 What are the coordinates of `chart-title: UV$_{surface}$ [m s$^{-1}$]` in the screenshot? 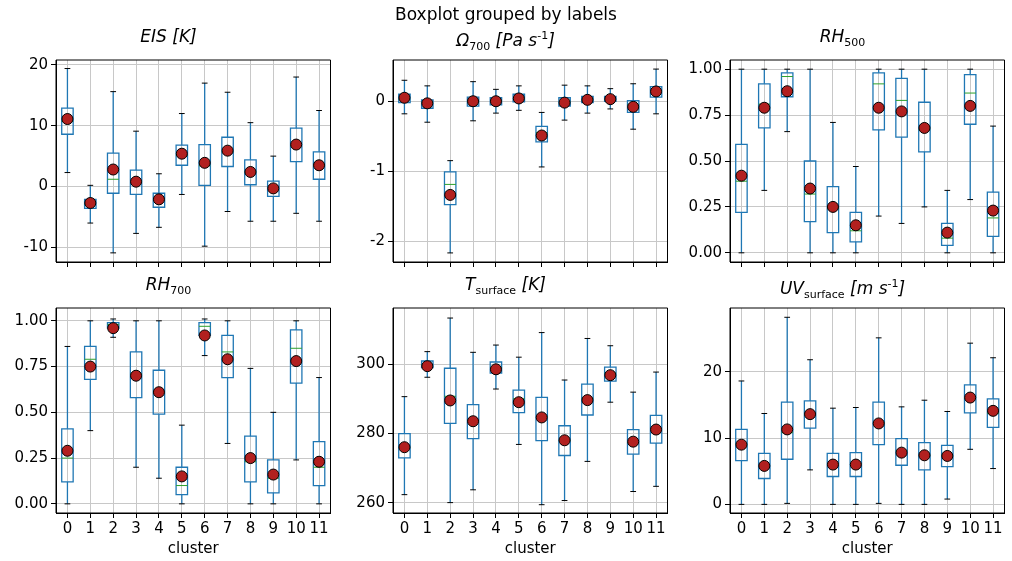 It's located at (842, 289).